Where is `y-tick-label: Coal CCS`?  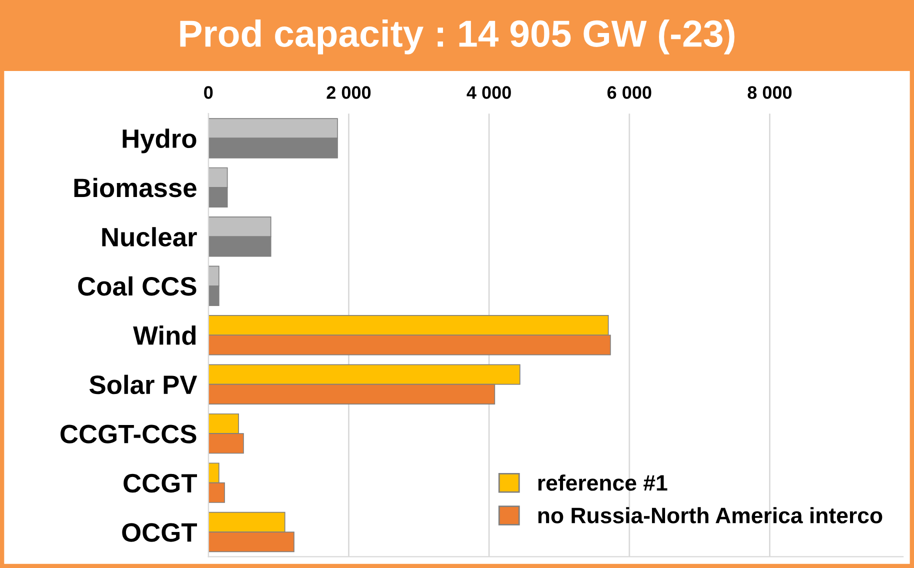
y-tick-label: Coal CCS is located at coordinates (137, 286).